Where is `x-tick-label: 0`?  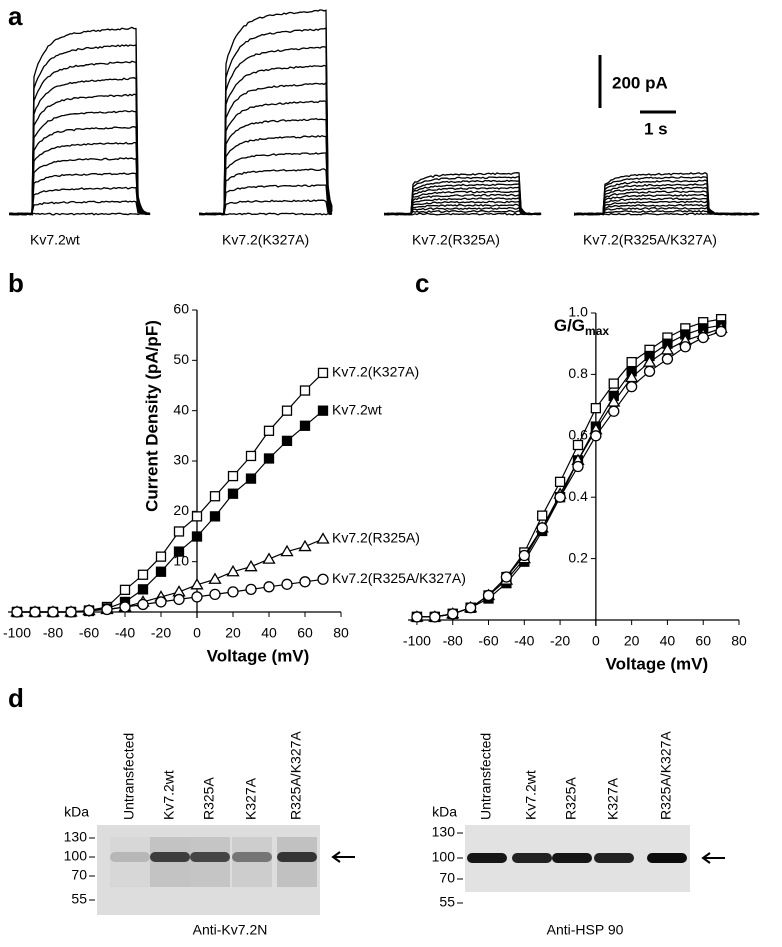 x-tick-label: 0 is located at coordinates (596, 641).